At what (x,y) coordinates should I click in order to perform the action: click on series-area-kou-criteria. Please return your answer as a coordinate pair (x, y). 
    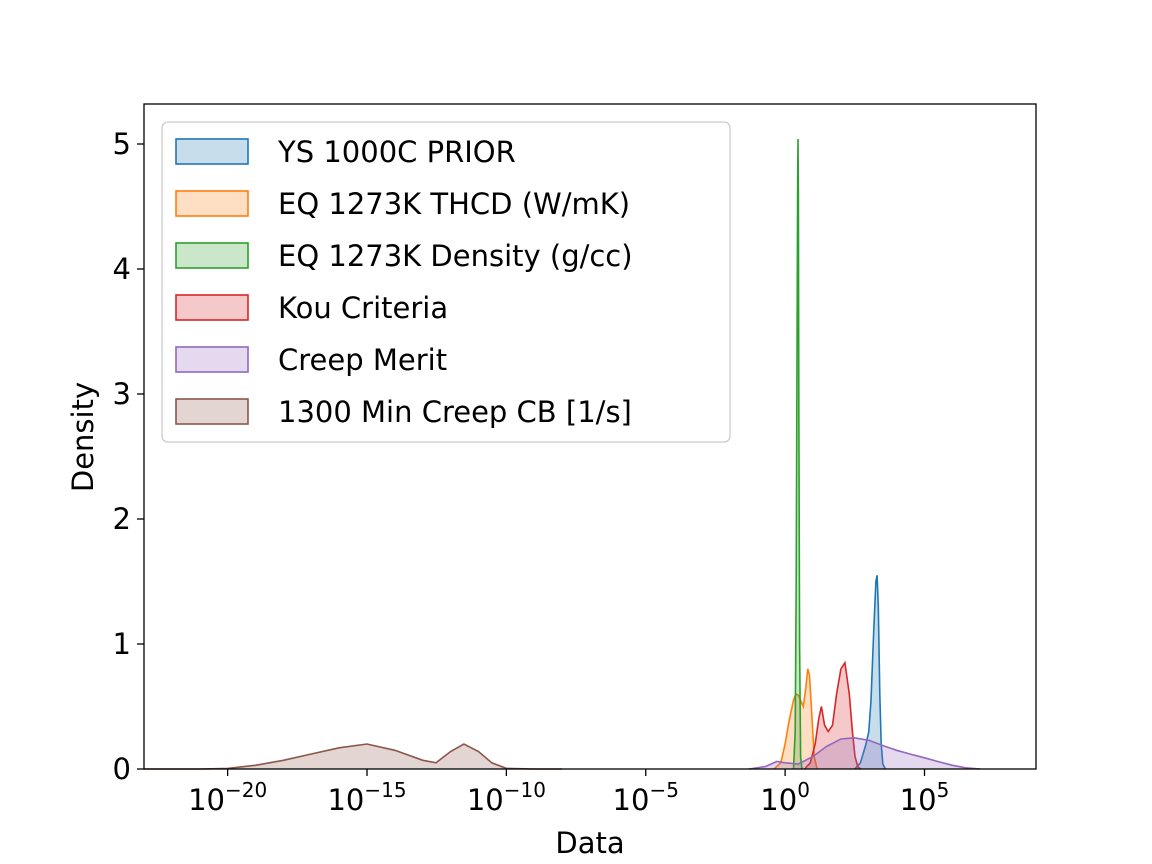
    Looking at the image, I should click on (832, 715).